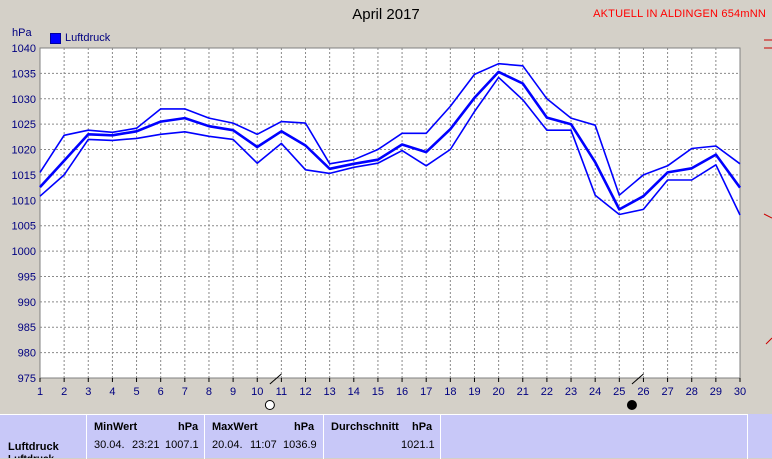 The width and height of the screenshot is (772, 459). Describe the element at coordinates (498, 392) in the screenshot. I see `x-tick-label: 20` at that location.